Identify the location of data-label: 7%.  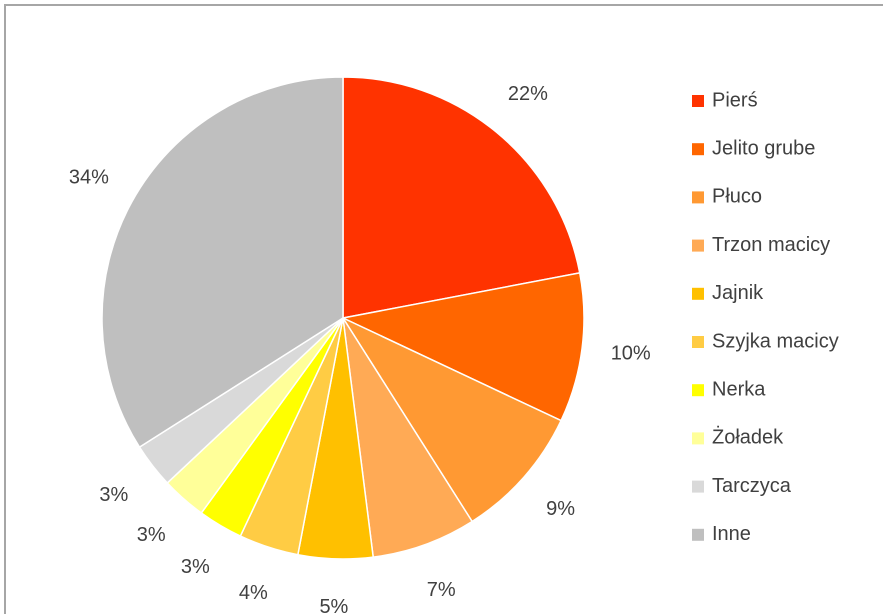
(441, 590).